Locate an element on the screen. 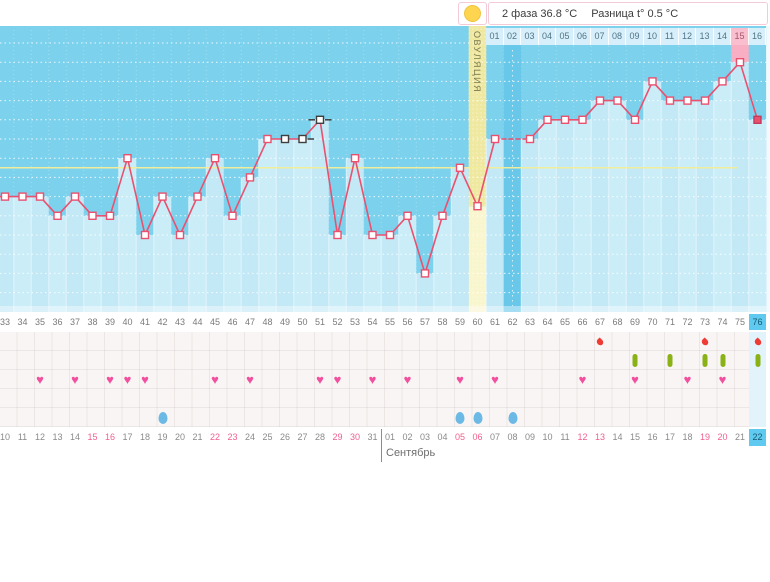 The image size is (770, 582). date-cell: 23 is located at coordinates (232, 437).